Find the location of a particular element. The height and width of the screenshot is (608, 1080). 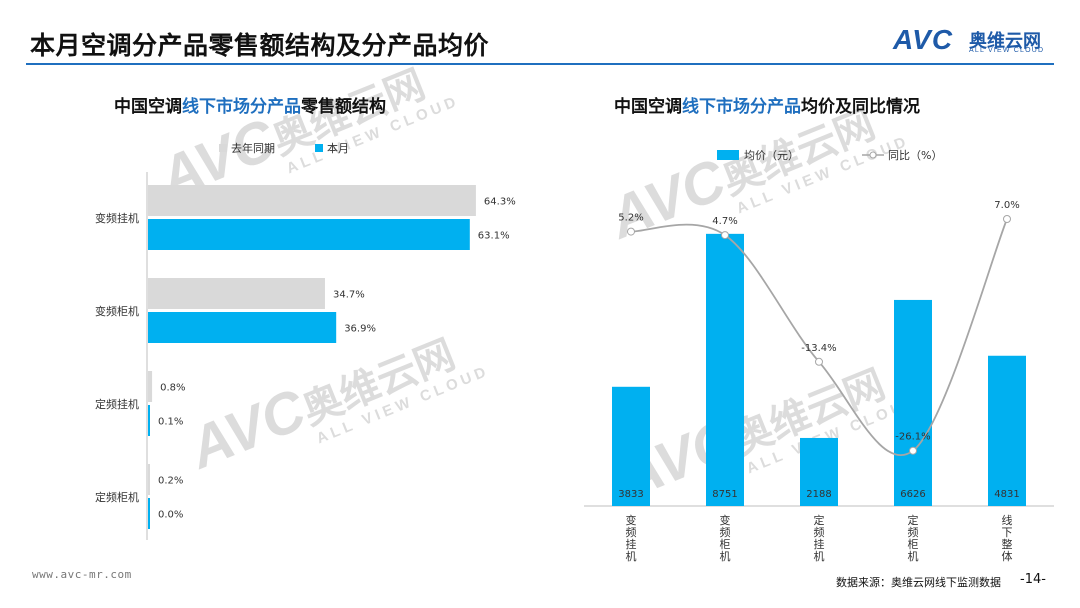

left-chart-title: 中国空调线下市场分产品零售额结构 is located at coordinates (250, 107).